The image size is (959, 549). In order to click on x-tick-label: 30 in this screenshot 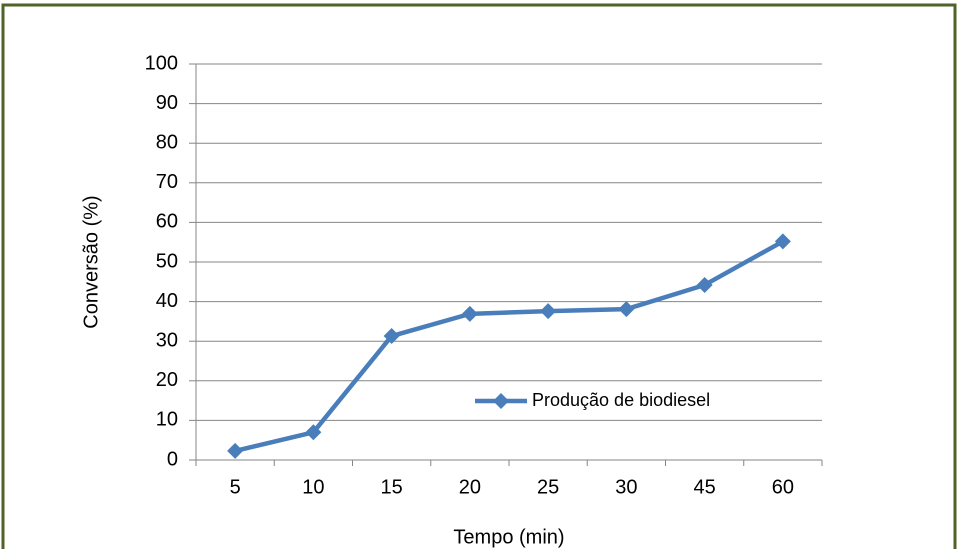, I will do `click(626, 487)`.